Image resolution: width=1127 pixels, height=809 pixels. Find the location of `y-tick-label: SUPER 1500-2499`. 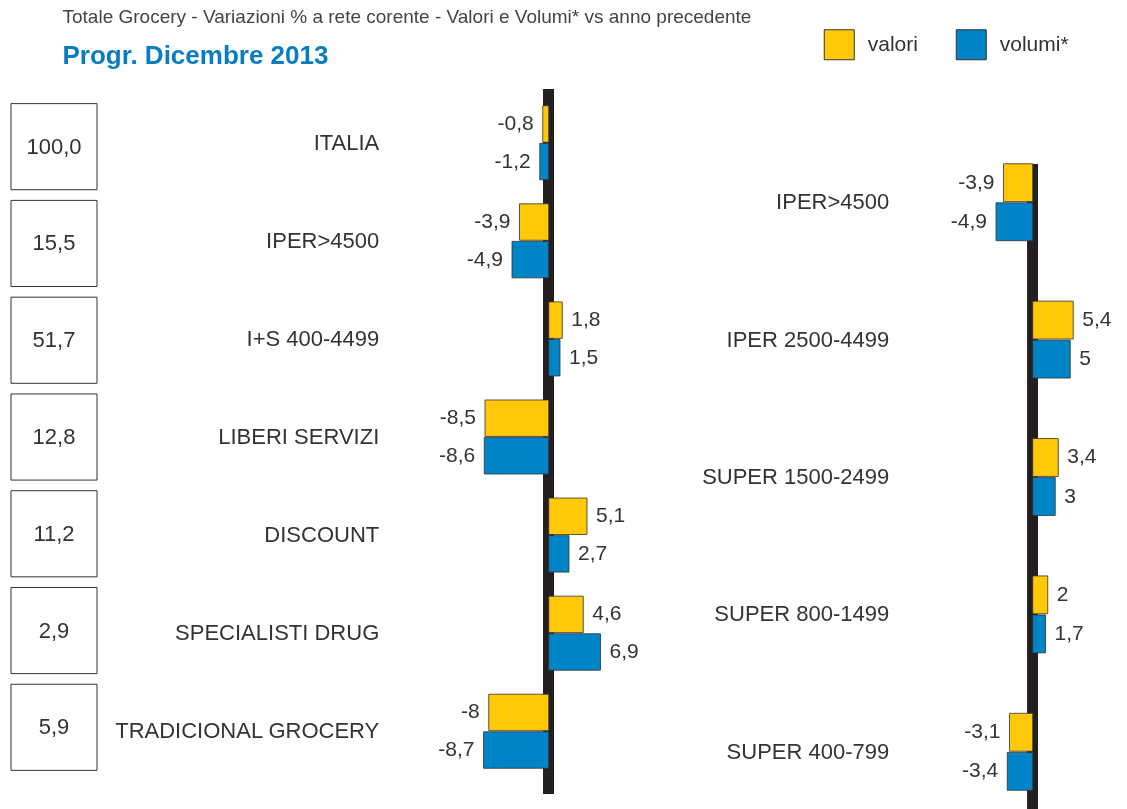

y-tick-label: SUPER 1500-2499 is located at coordinates (796, 476).